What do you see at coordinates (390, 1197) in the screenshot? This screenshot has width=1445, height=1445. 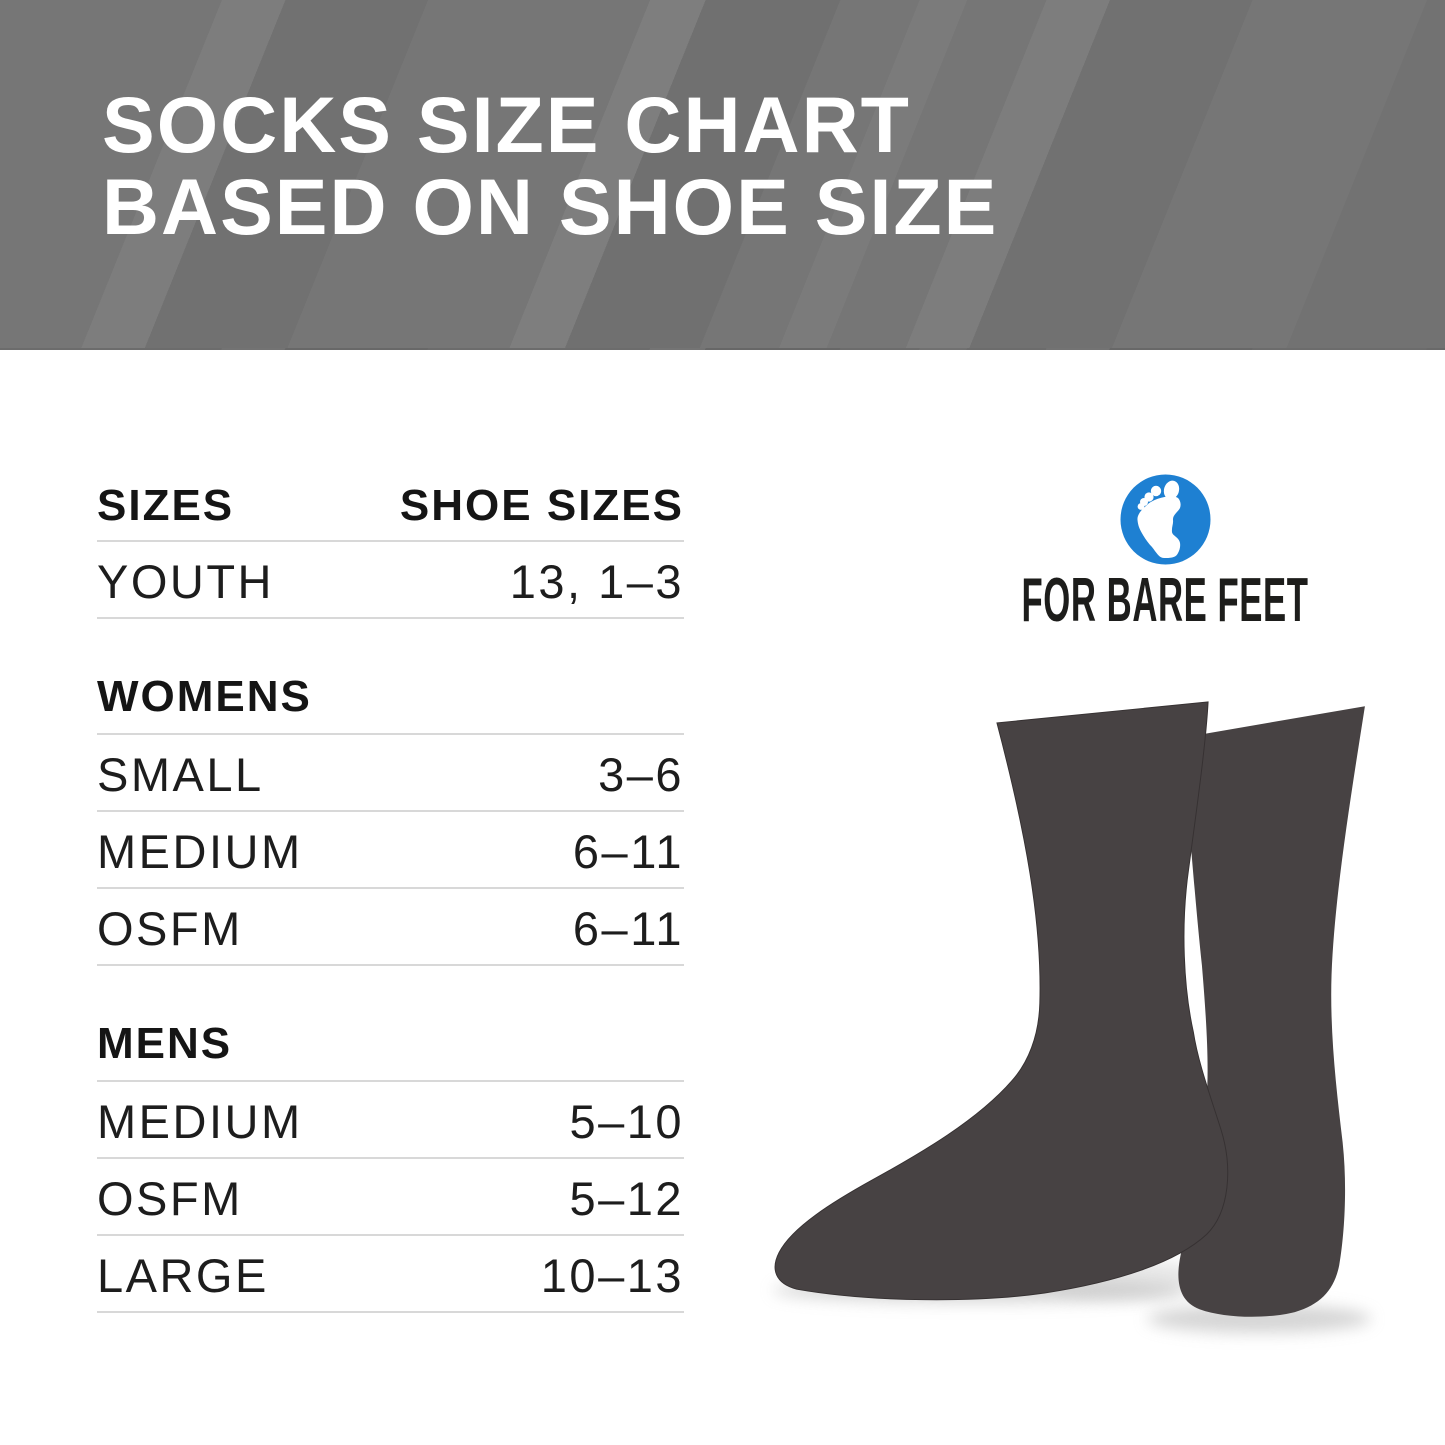 I see `table-row: OSFM 5–12` at bounding box center [390, 1197].